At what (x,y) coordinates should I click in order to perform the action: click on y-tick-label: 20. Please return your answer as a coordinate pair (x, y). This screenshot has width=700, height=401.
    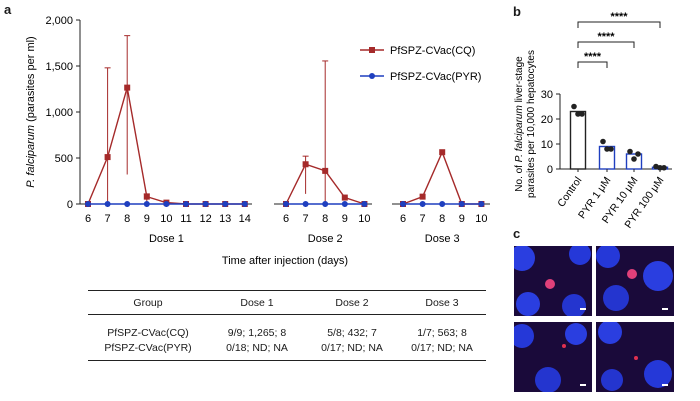
    Looking at the image, I should click on (547, 120).